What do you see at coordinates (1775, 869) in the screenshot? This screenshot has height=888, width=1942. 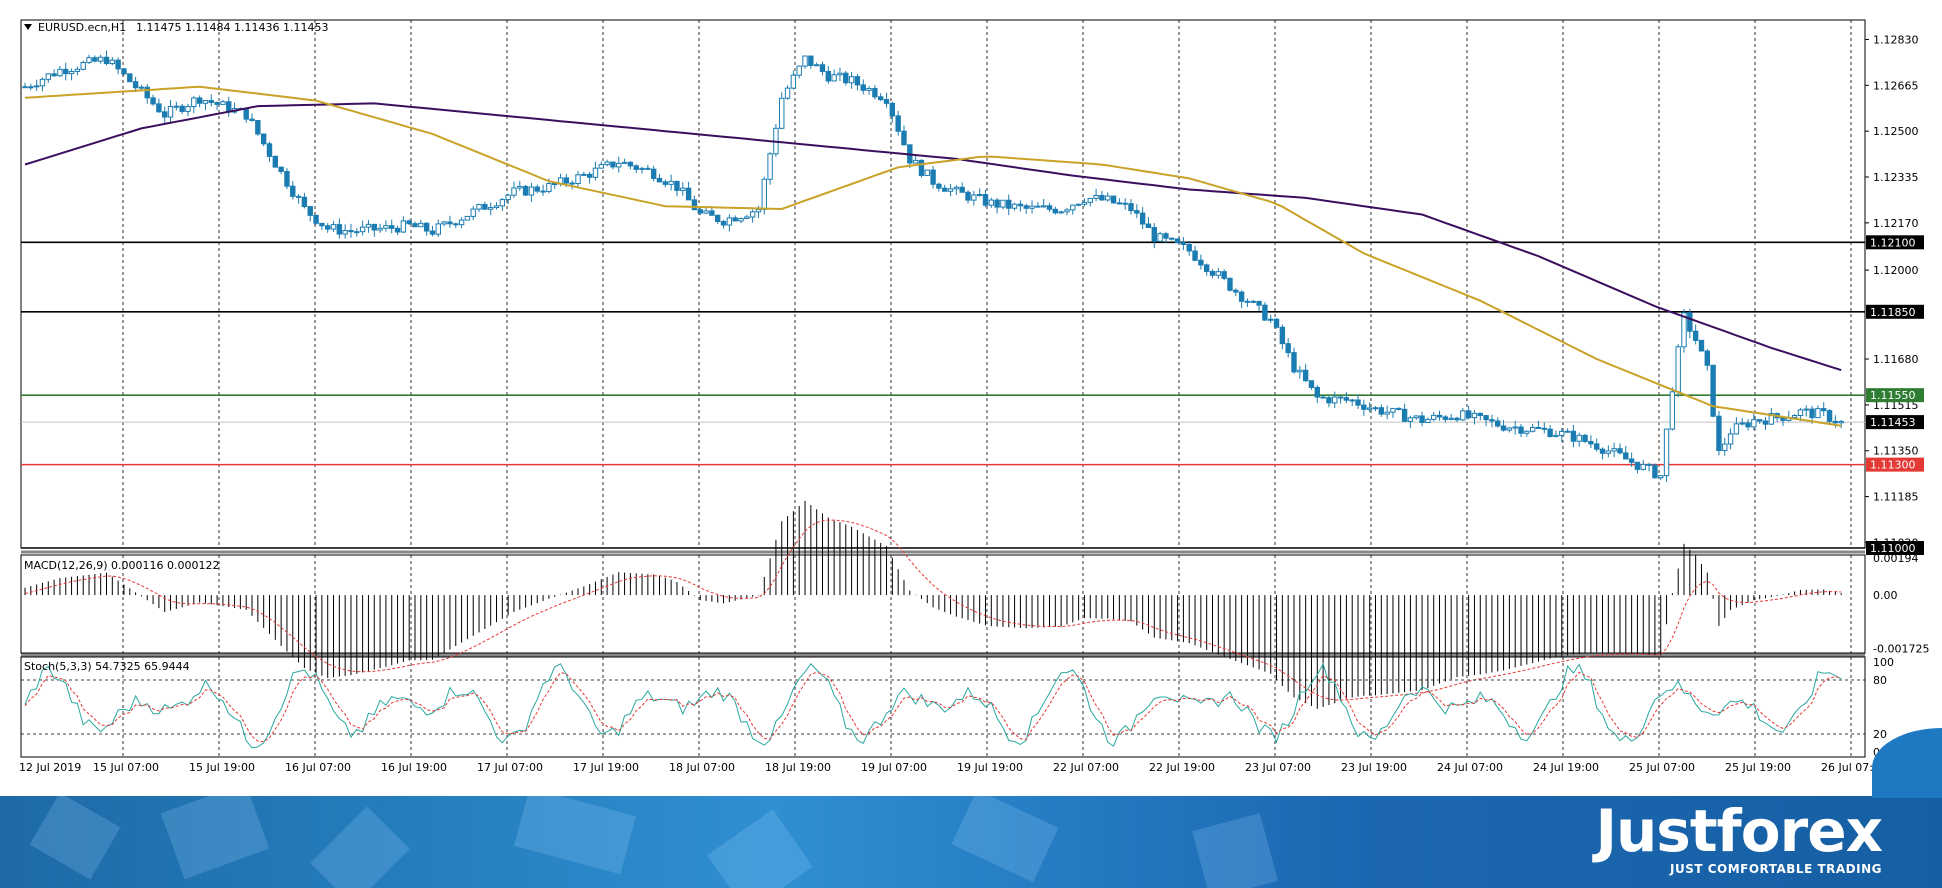 I see `brand-tagline: JUST COMFORTABLE TRADING` at bounding box center [1775, 869].